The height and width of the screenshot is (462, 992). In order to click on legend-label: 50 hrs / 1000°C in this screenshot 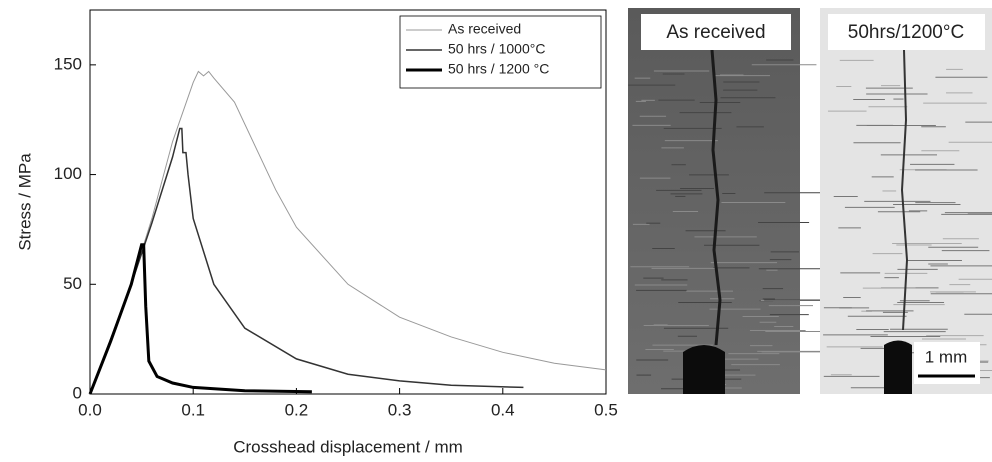, I will do `click(496, 49)`.